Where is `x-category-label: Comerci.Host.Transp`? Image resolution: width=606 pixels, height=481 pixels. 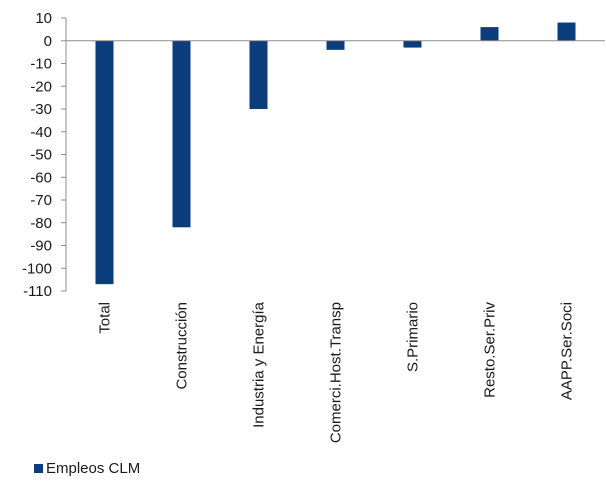
x-category-label: Comerci.Host.Transp is located at coordinates (336, 372).